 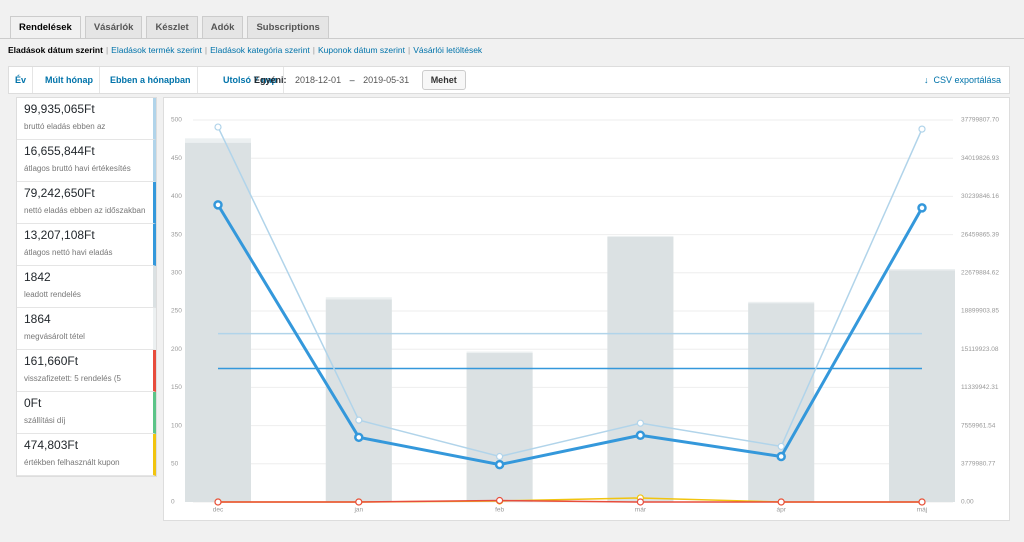 I want to click on export-label: CSV exportálása, so click(x=967, y=80).